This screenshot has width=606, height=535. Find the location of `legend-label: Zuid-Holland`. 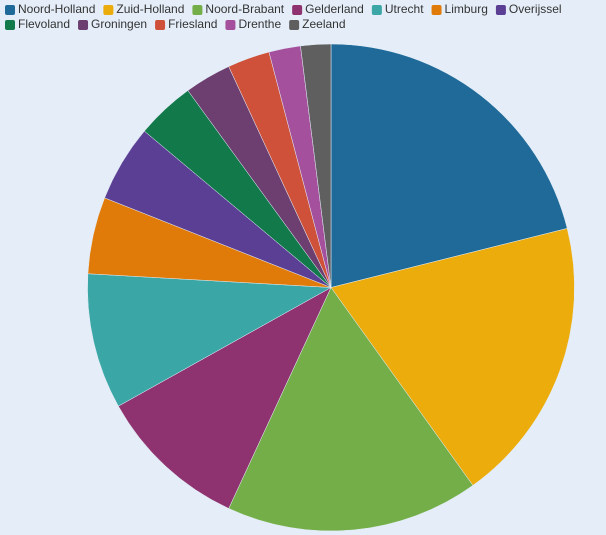

legend-label: Zuid-Holland is located at coordinates (150, 9).